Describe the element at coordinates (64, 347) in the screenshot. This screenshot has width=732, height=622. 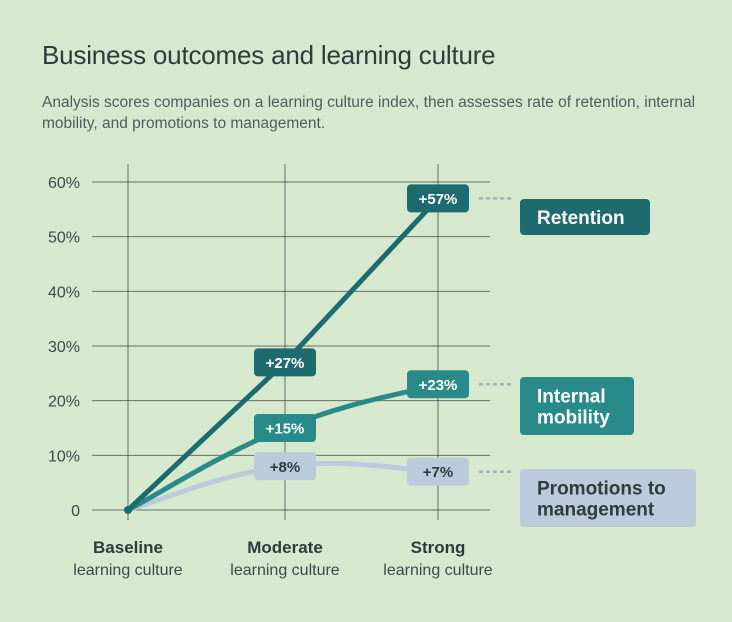
I see `y-tick-label: 30%` at that location.